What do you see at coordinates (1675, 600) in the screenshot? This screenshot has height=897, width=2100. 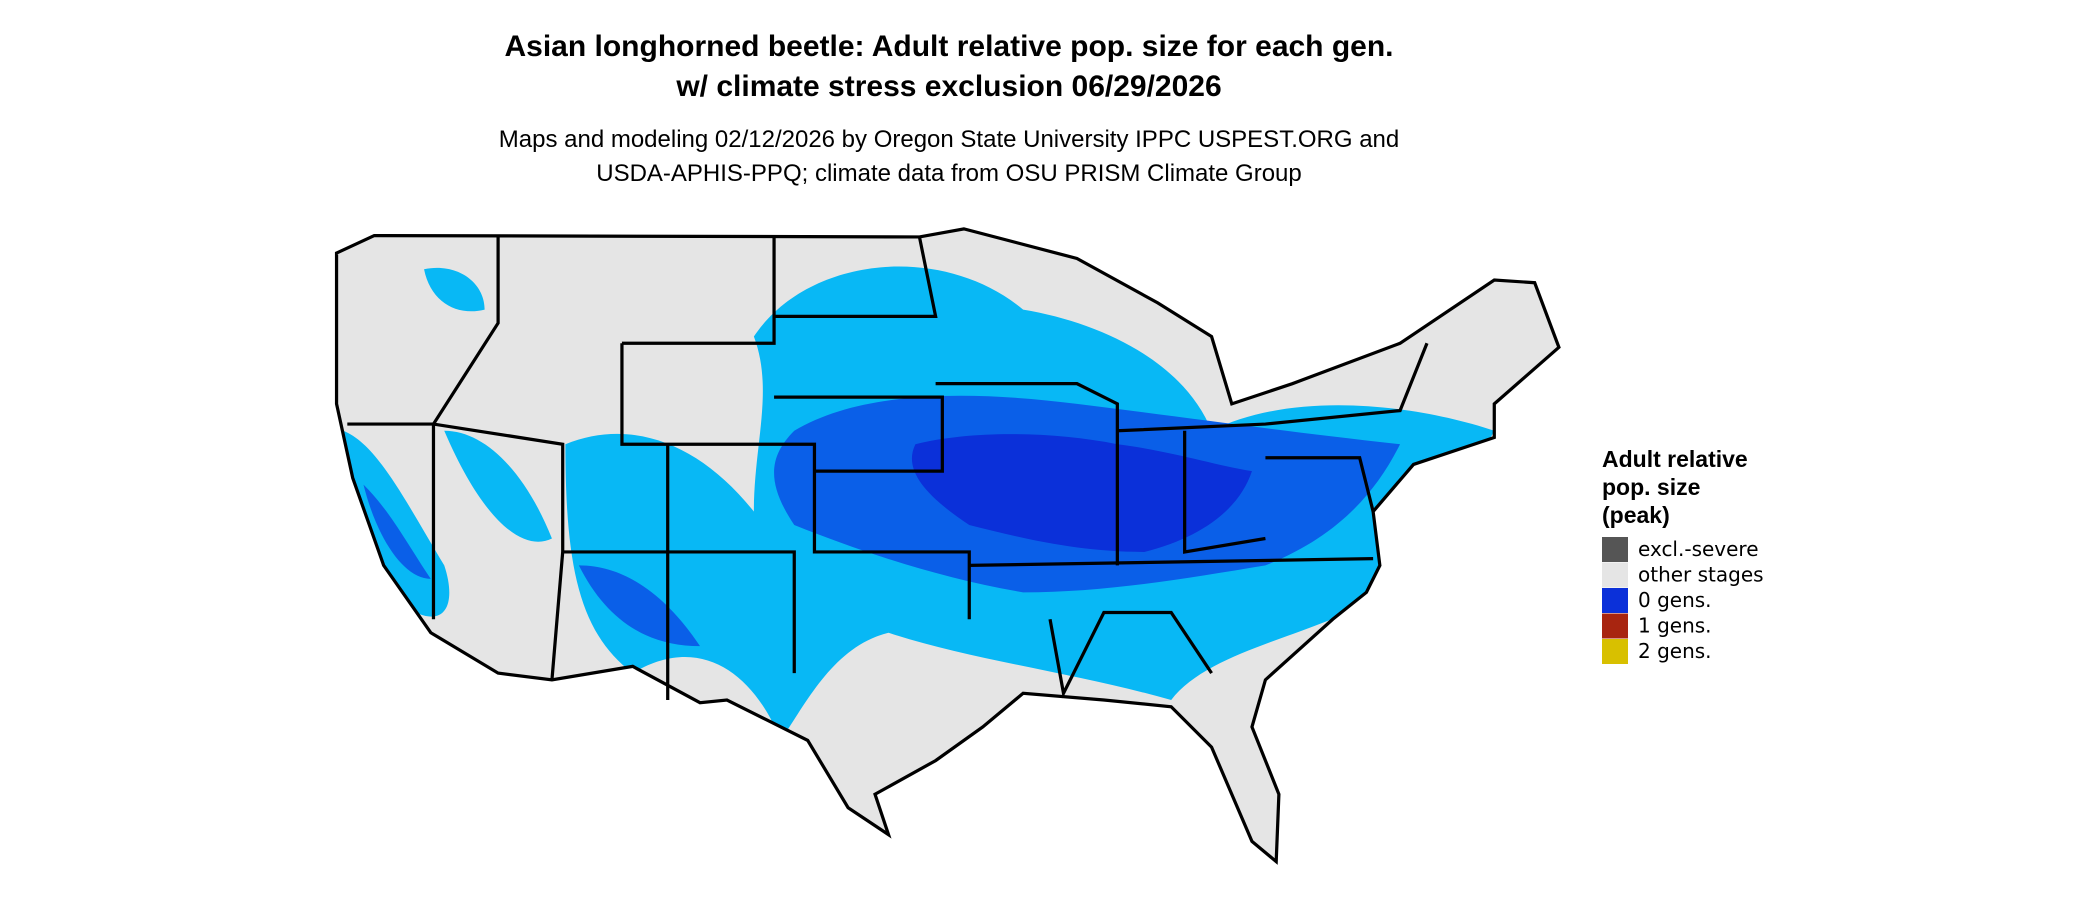 I see `legend-label: 0 gens.` at bounding box center [1675, 600].